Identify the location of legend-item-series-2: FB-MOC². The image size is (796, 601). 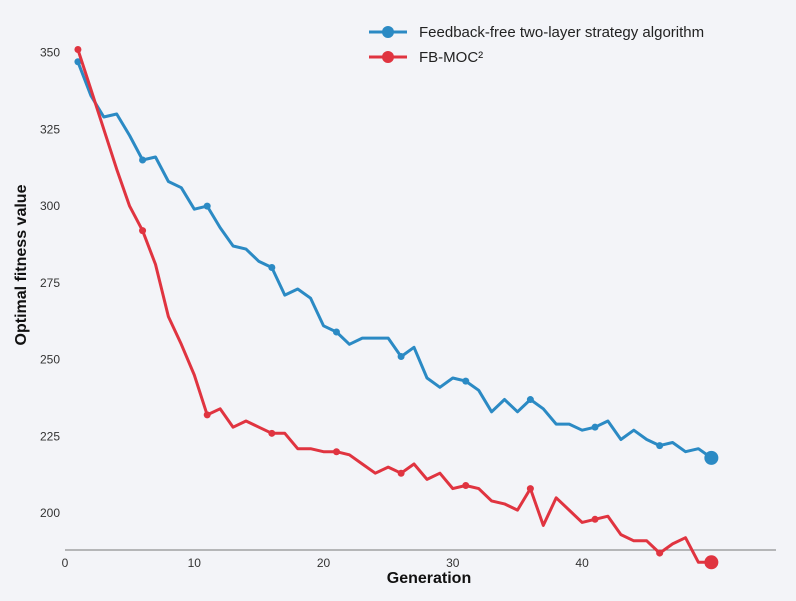
(426, 57).